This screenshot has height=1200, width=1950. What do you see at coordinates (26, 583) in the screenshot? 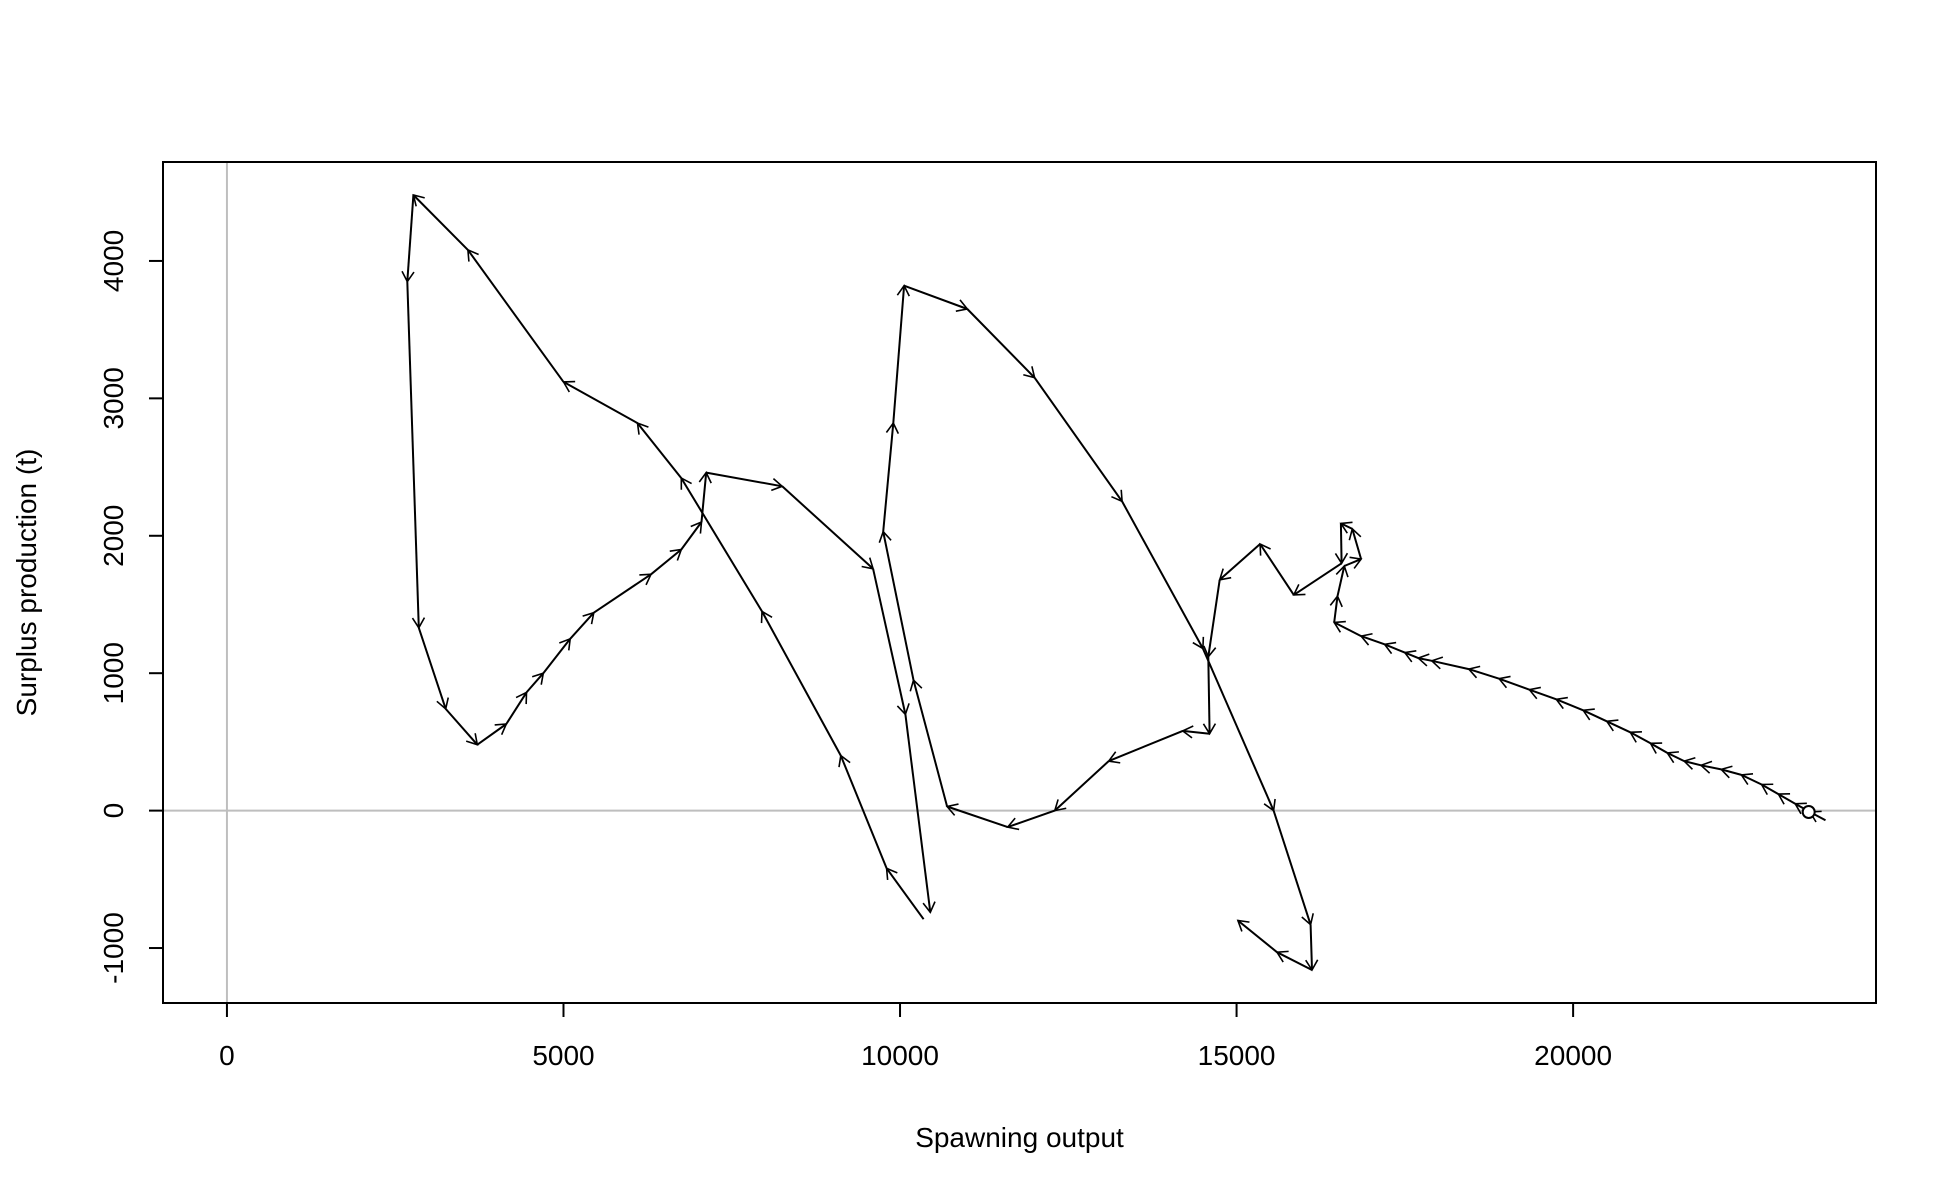
I see `y-axis-title: Surplus production (t)` at bounding box center [26, 583].